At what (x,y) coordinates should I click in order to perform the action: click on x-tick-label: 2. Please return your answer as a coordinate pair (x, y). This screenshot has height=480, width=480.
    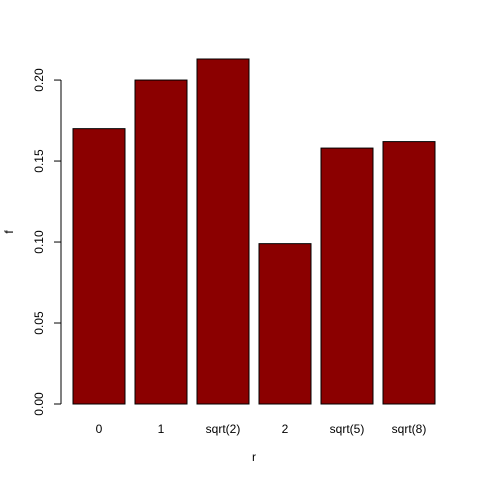
    Looking at the image, I should click on (285, 429).